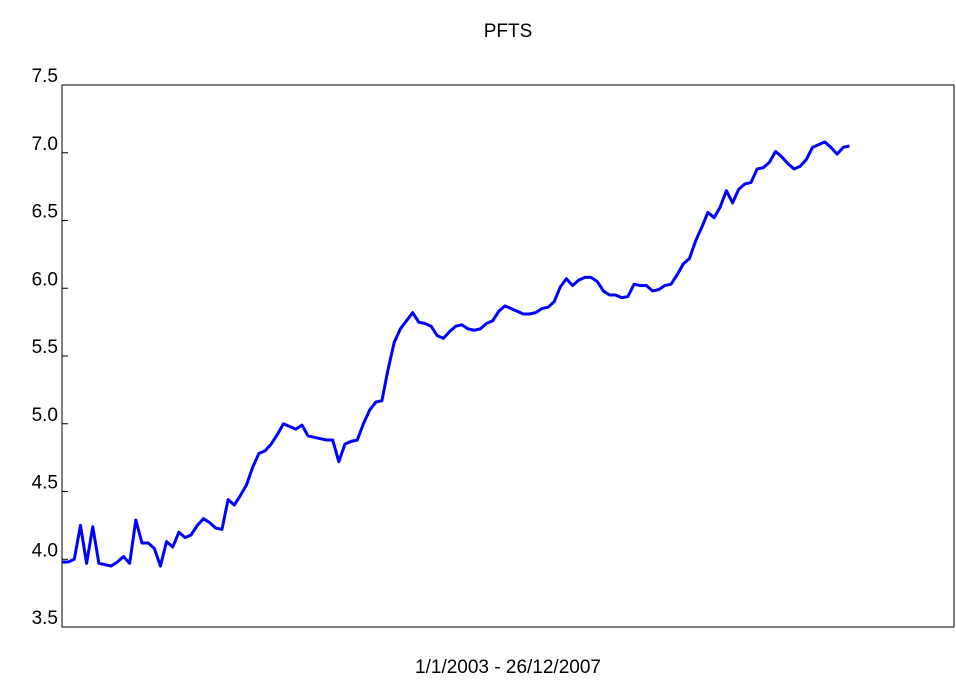  What do you see at coordinates (45, 618) in the screenshot?
I see `y-tick-label: 3.5` at bounding box center [45, 618].